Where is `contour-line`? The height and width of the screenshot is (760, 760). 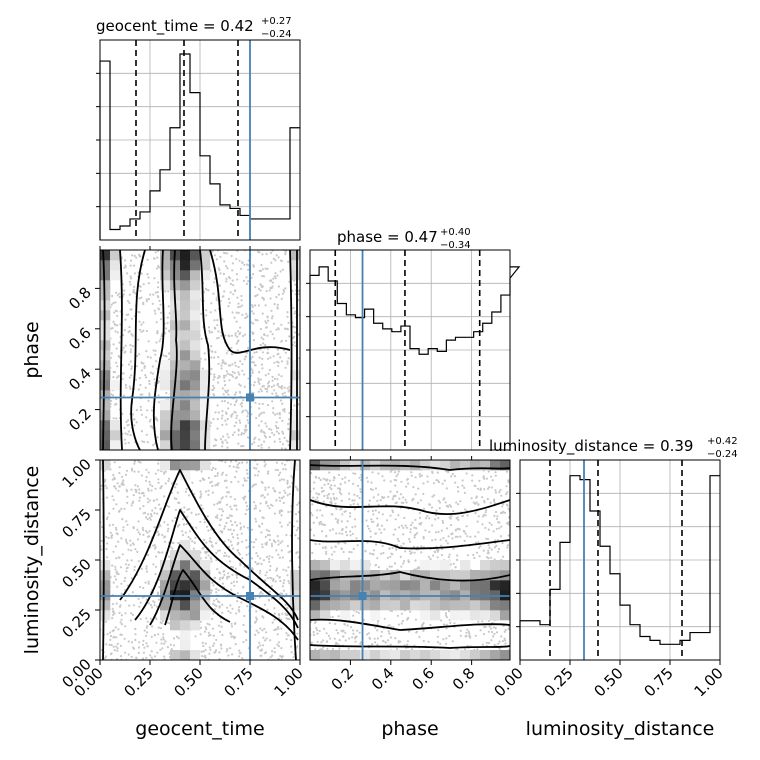 contour-line is located at coordinates (410, 646).